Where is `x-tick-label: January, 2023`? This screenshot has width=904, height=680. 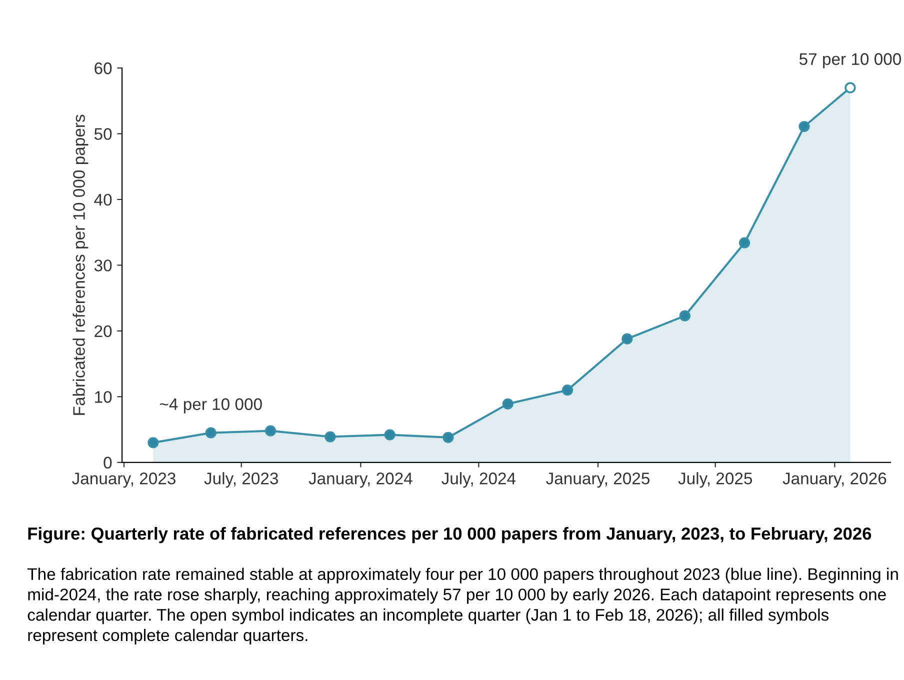 x-tick-label: January, 2023 is located at coordinates (124, 480).